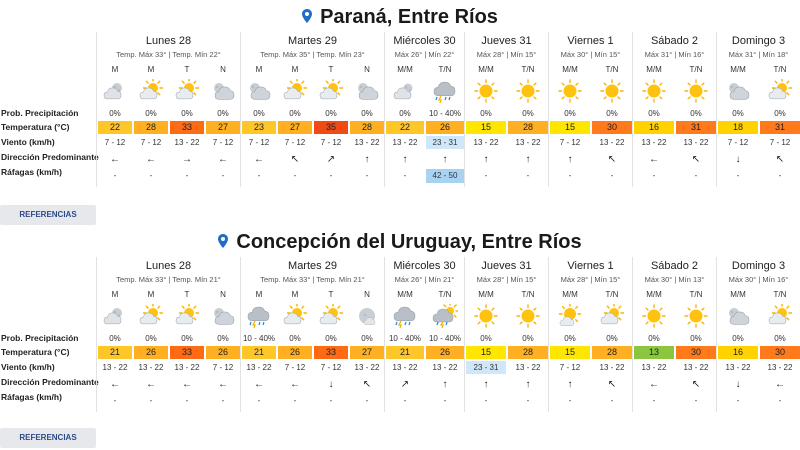  Describe the element at coordinates (758, 41) in the screenshot. I see `day-name: Domingo 3` at that location.